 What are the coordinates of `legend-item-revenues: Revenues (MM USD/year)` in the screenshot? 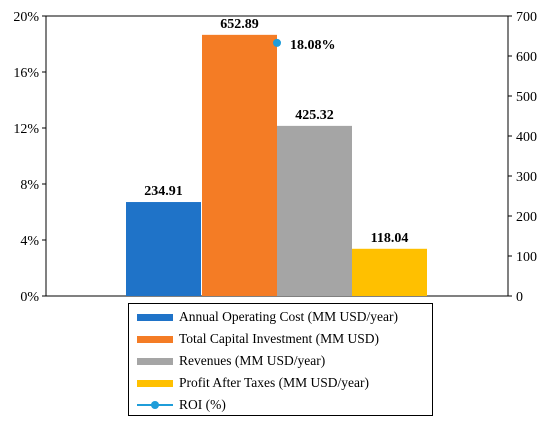 It's located at (231, 361).